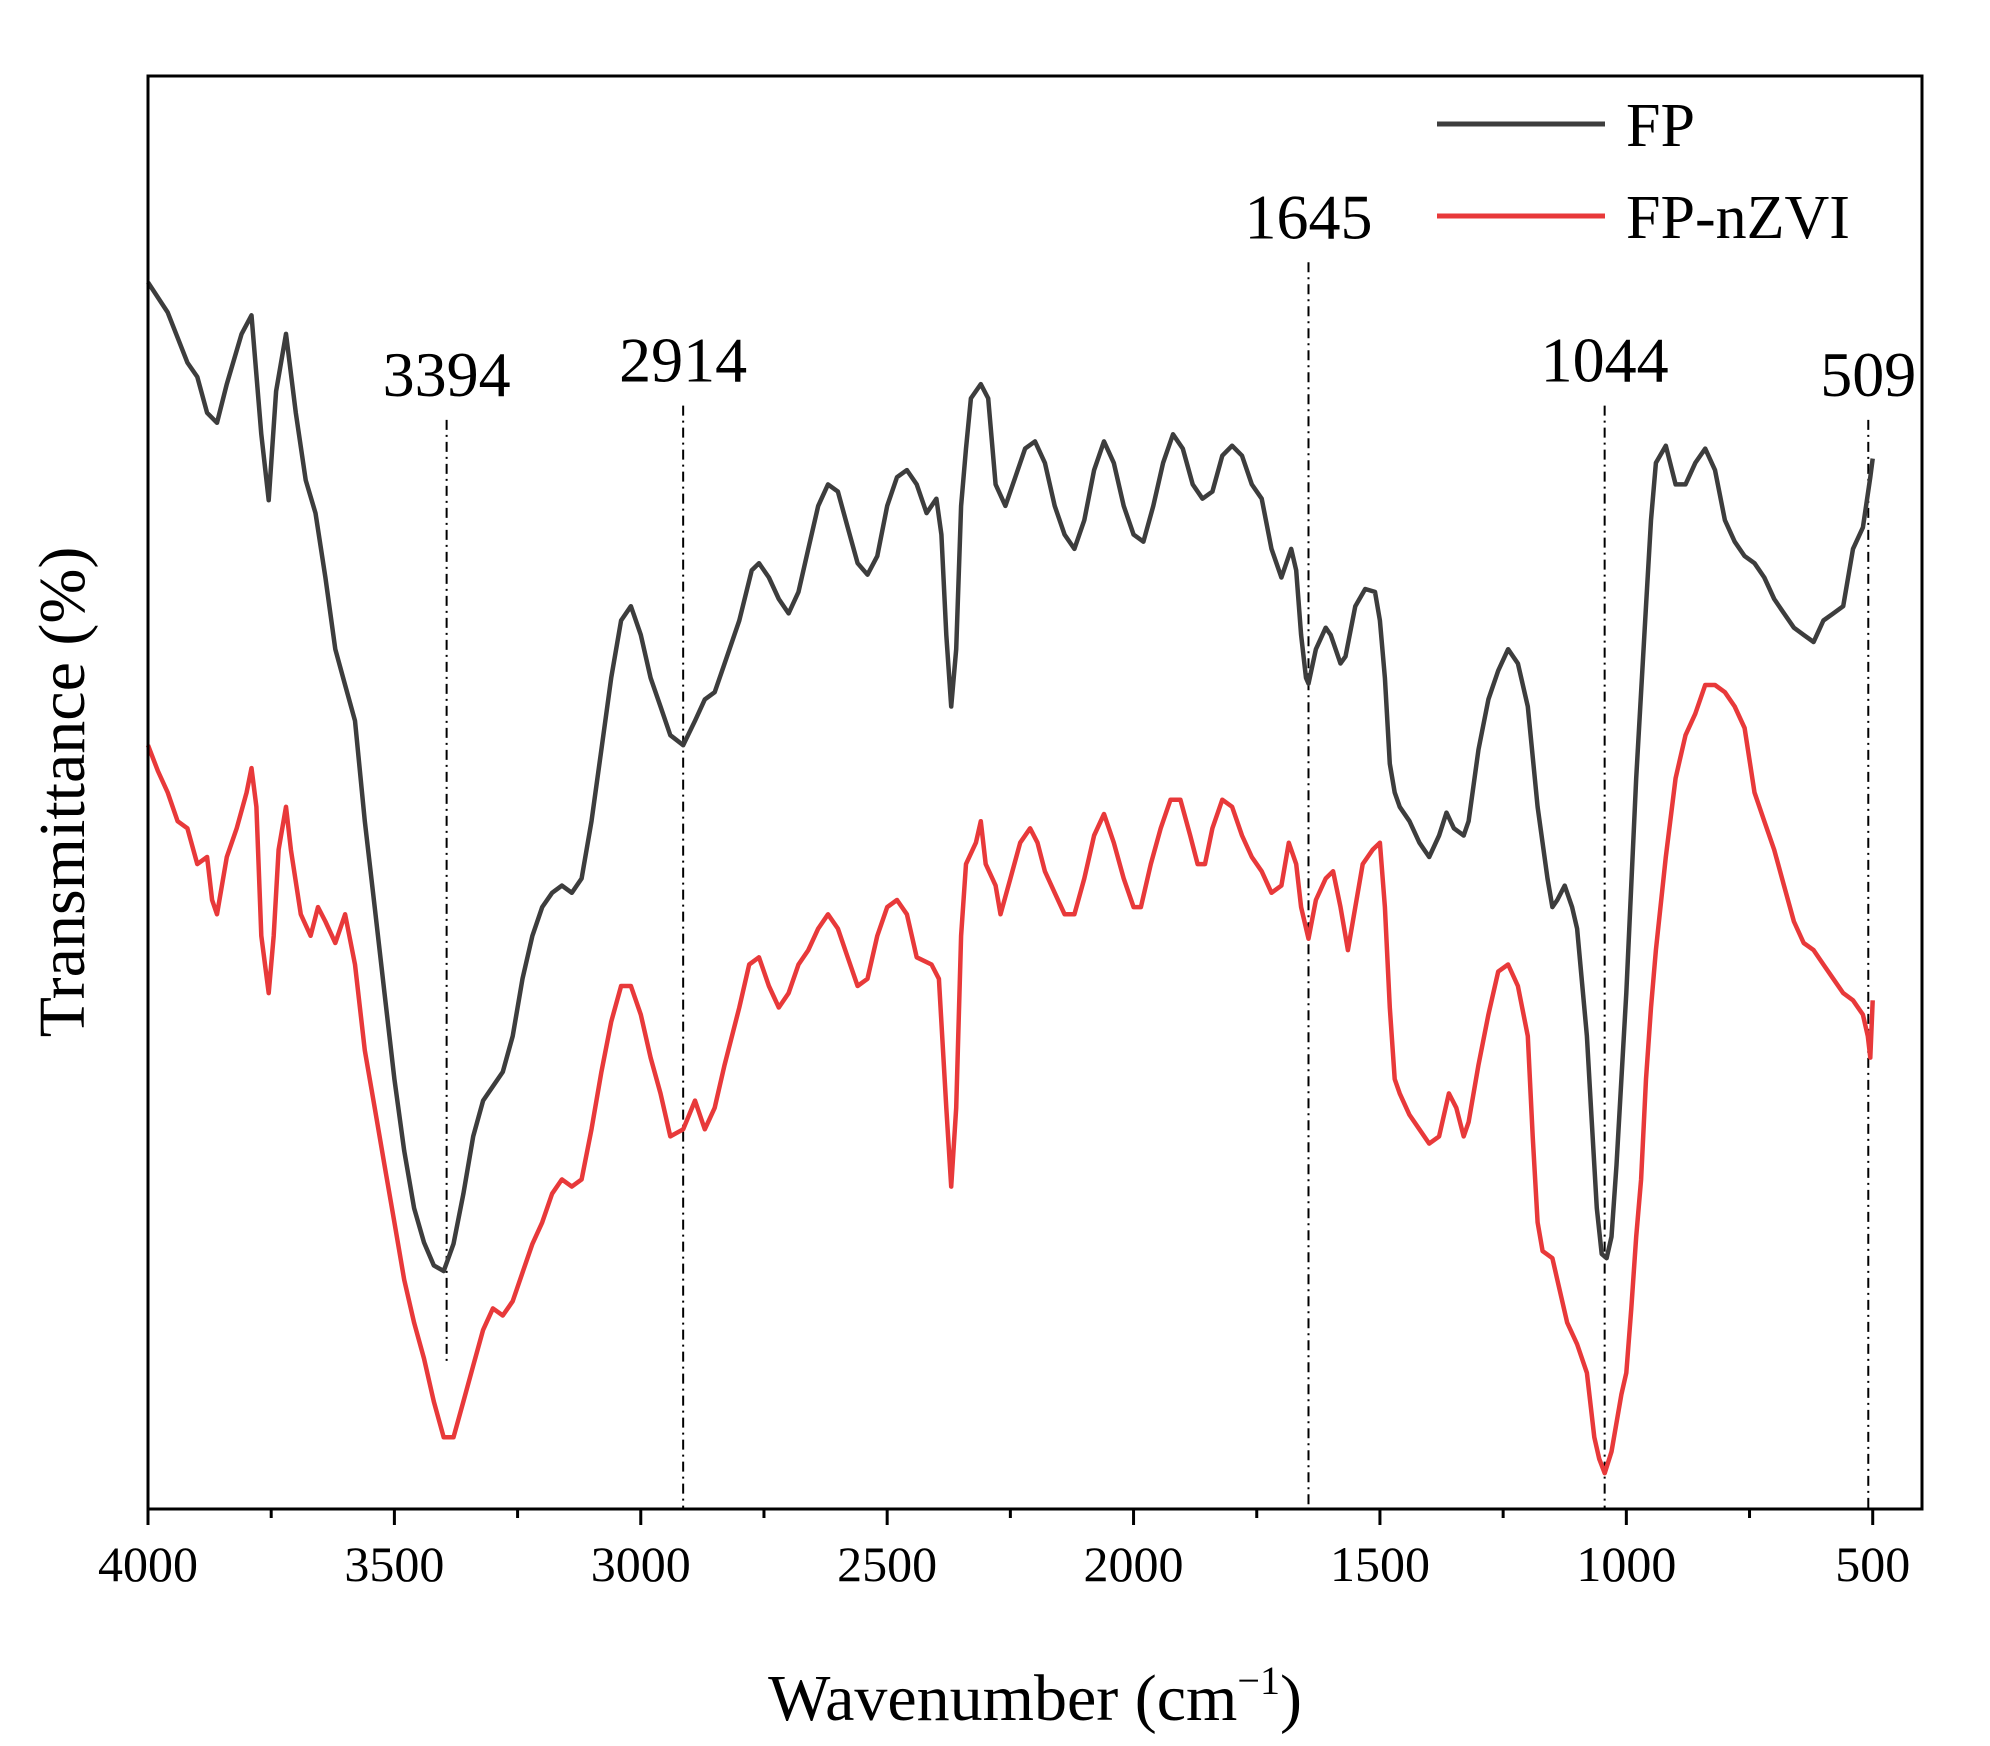 The height and width of the screenshot is (1746, 1990). What do you see at coordinates (1004, 1550) in the screenshot?
I see `x-axis-ticks: 4000 3500 3000 2500 2000 1500 1000 500` at bounding box center [1004, 1550].